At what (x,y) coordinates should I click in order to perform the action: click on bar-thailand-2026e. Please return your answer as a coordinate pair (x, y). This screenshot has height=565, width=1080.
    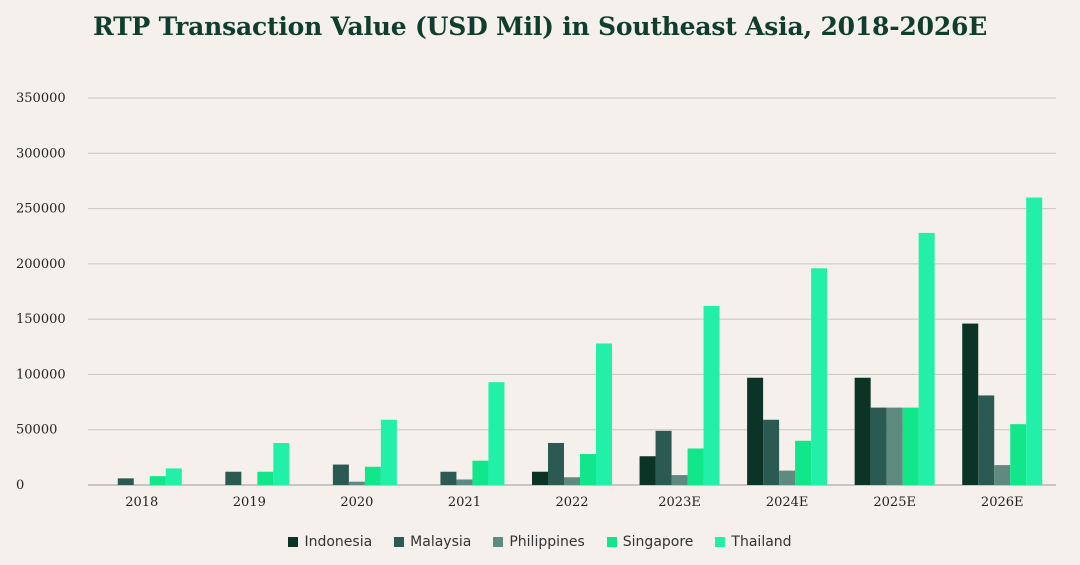
    Looking at the image, I should click on (1034, 341).